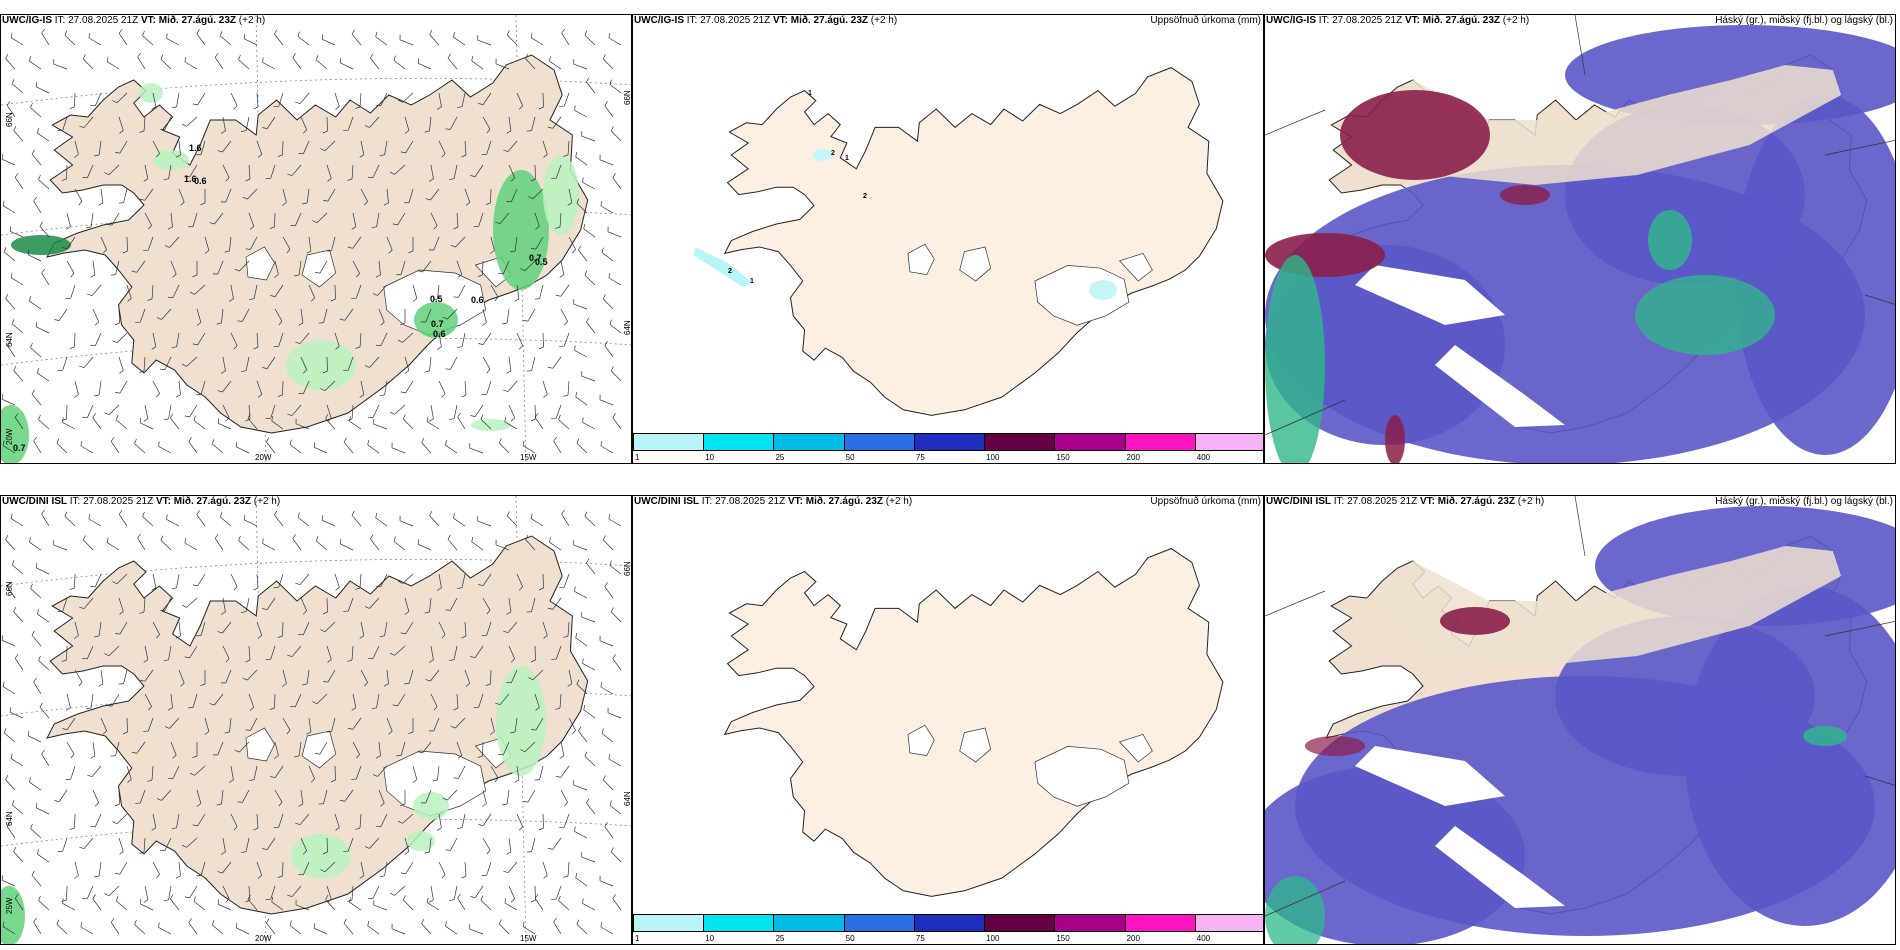  I want to click on lon-label-20w-left: 20W, so click(9, 436).